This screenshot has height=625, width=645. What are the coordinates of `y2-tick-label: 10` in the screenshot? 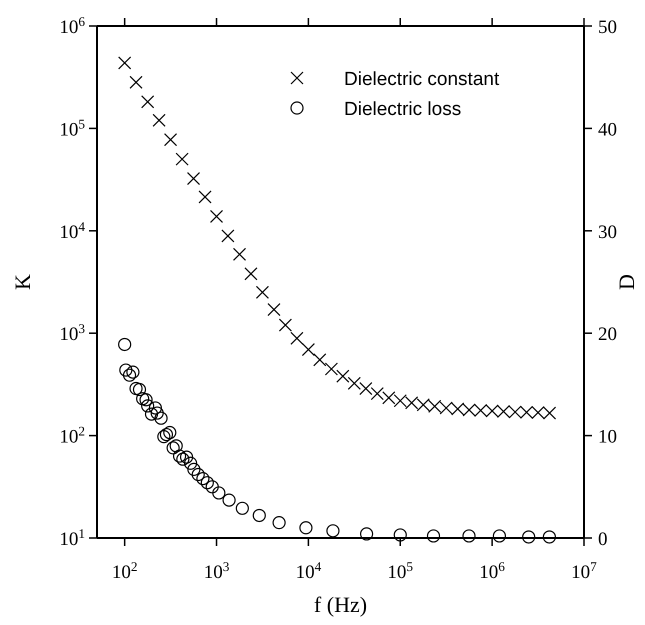 It's located at (607, 437).